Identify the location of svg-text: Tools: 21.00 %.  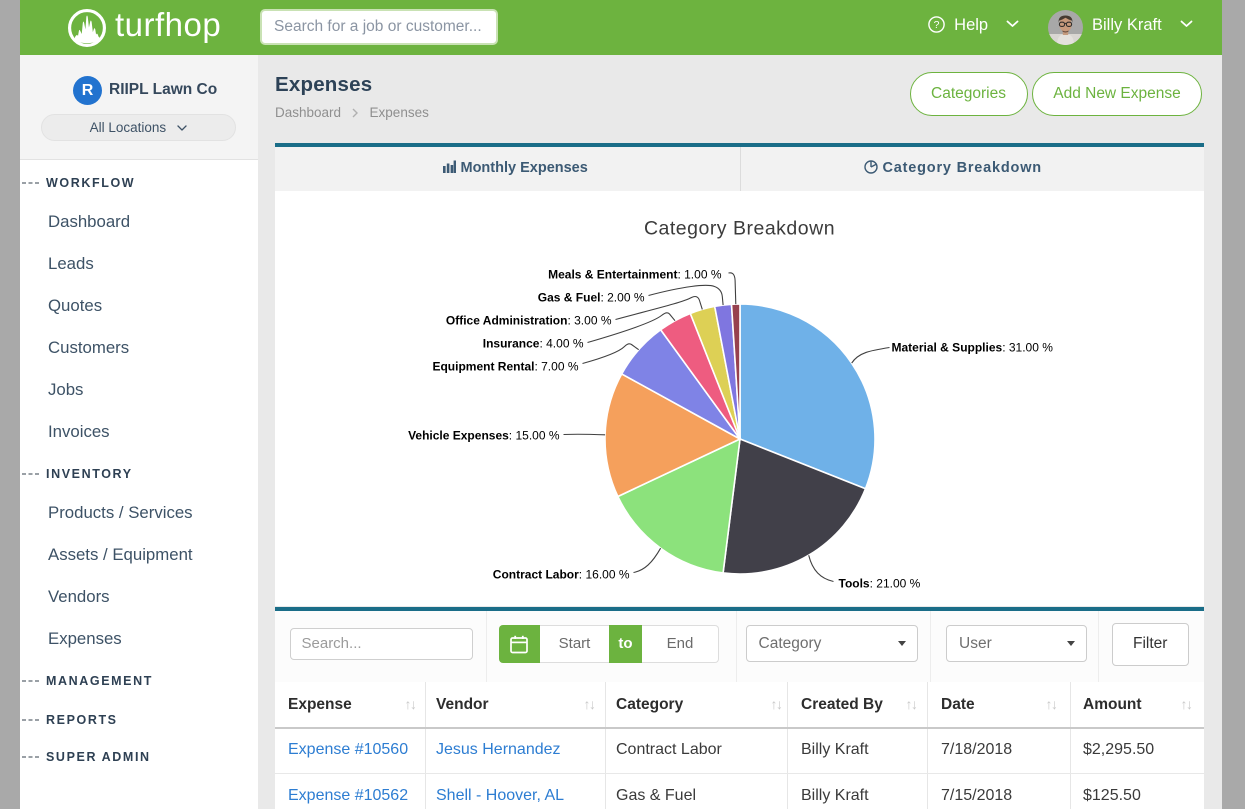
(879, 583).